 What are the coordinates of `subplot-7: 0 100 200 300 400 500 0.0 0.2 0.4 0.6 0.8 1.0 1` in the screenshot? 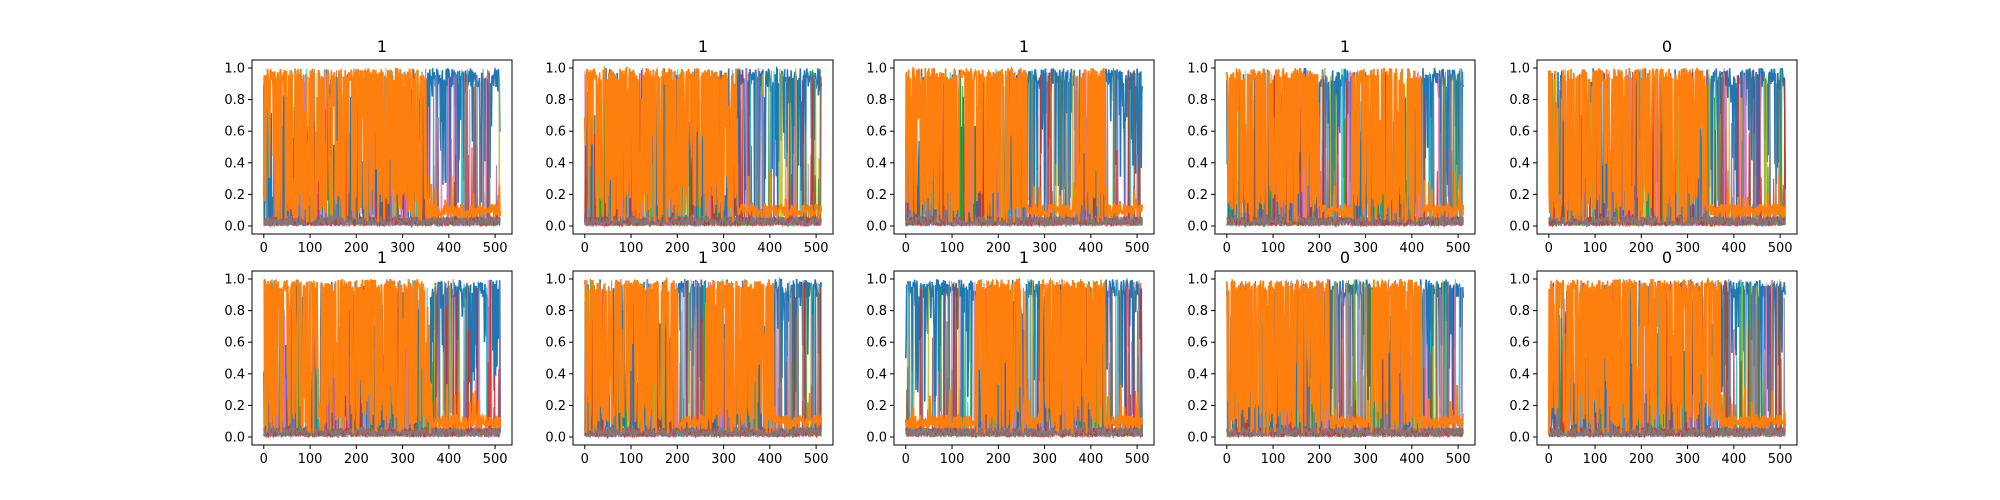 It's located at (689, 357).